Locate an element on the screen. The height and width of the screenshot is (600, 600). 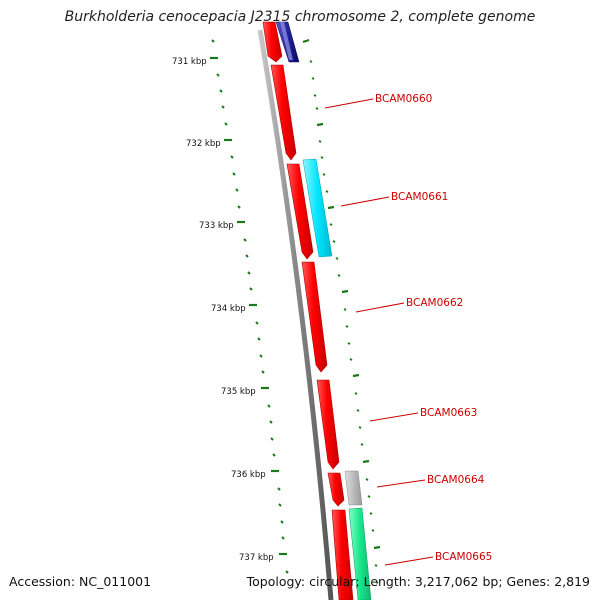
label-connectors is located at coordinates (379, 332).